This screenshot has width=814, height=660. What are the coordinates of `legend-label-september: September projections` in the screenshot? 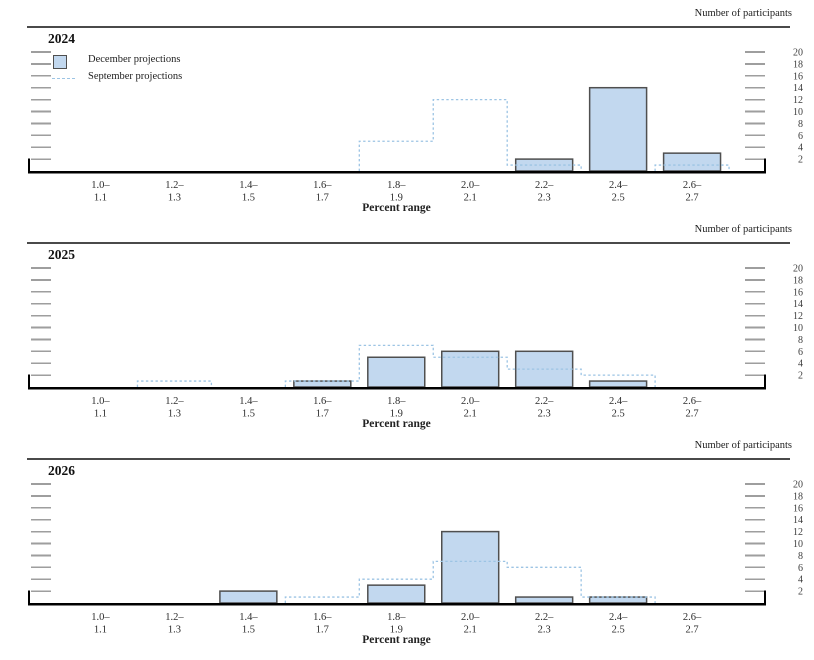 It's located at (135, 76).